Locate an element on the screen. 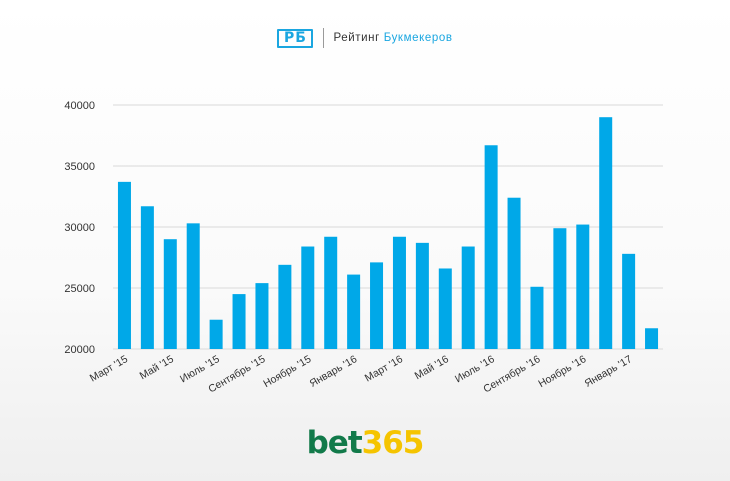  x-tick-label: Январь '17 is located at coordinates (609, 371).